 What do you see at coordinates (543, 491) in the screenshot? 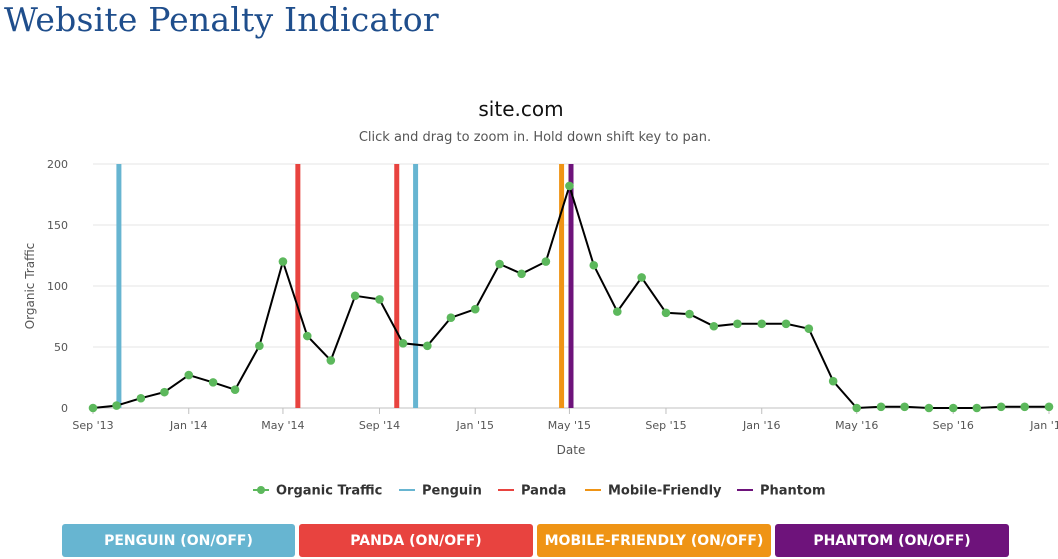
I see `legend-item-label: Panda` at bounding box center [543, 491].